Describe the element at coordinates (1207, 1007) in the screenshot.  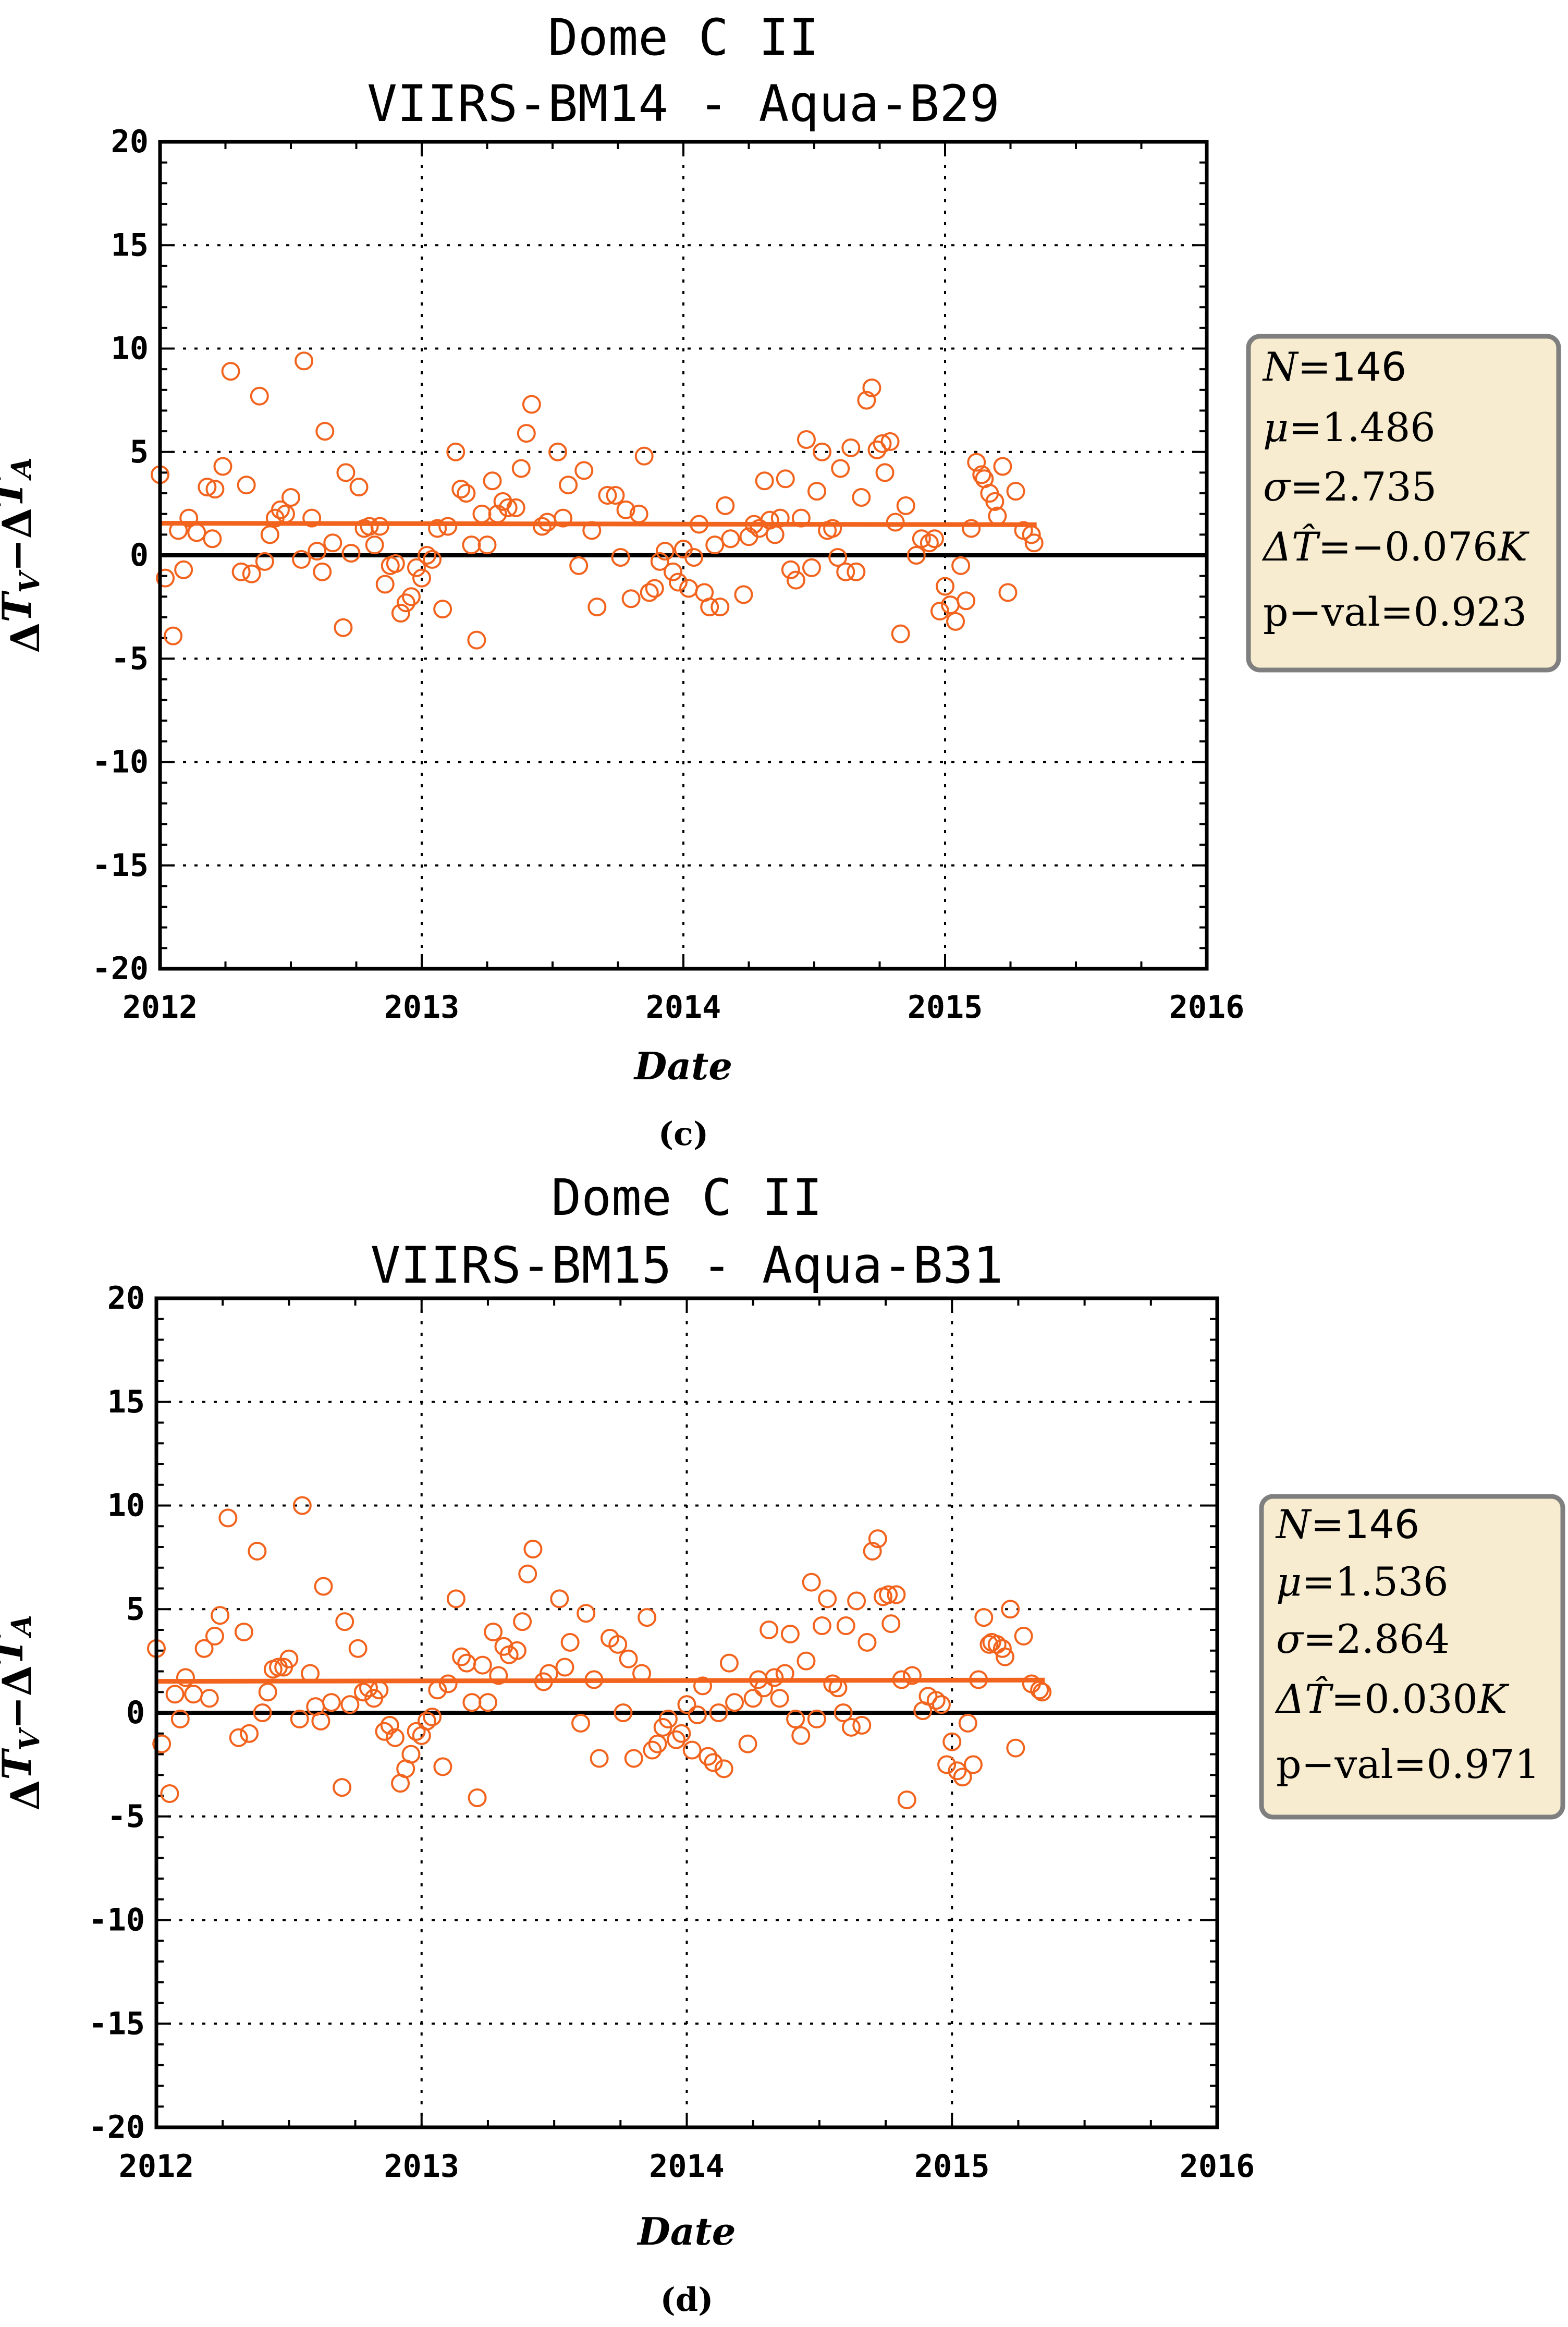
I see `x-tick-label: 2016` at that location.